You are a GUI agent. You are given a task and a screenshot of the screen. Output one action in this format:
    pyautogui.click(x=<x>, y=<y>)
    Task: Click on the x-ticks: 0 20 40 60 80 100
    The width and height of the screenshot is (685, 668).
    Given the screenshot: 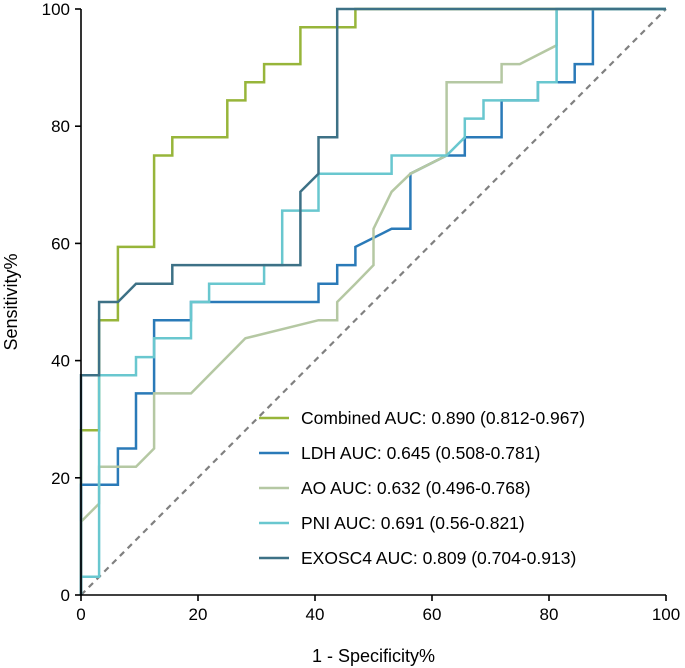 What is the action you would take?
    pyautogui.click(x=378, y=609)
    